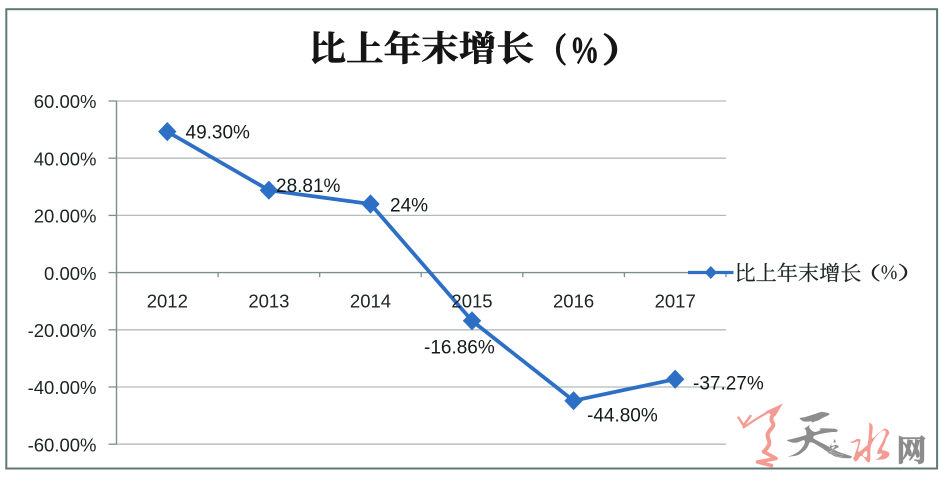 This screenshot has height=477, width=945. I want to click on svg-text: 2016, so click(573, 300).